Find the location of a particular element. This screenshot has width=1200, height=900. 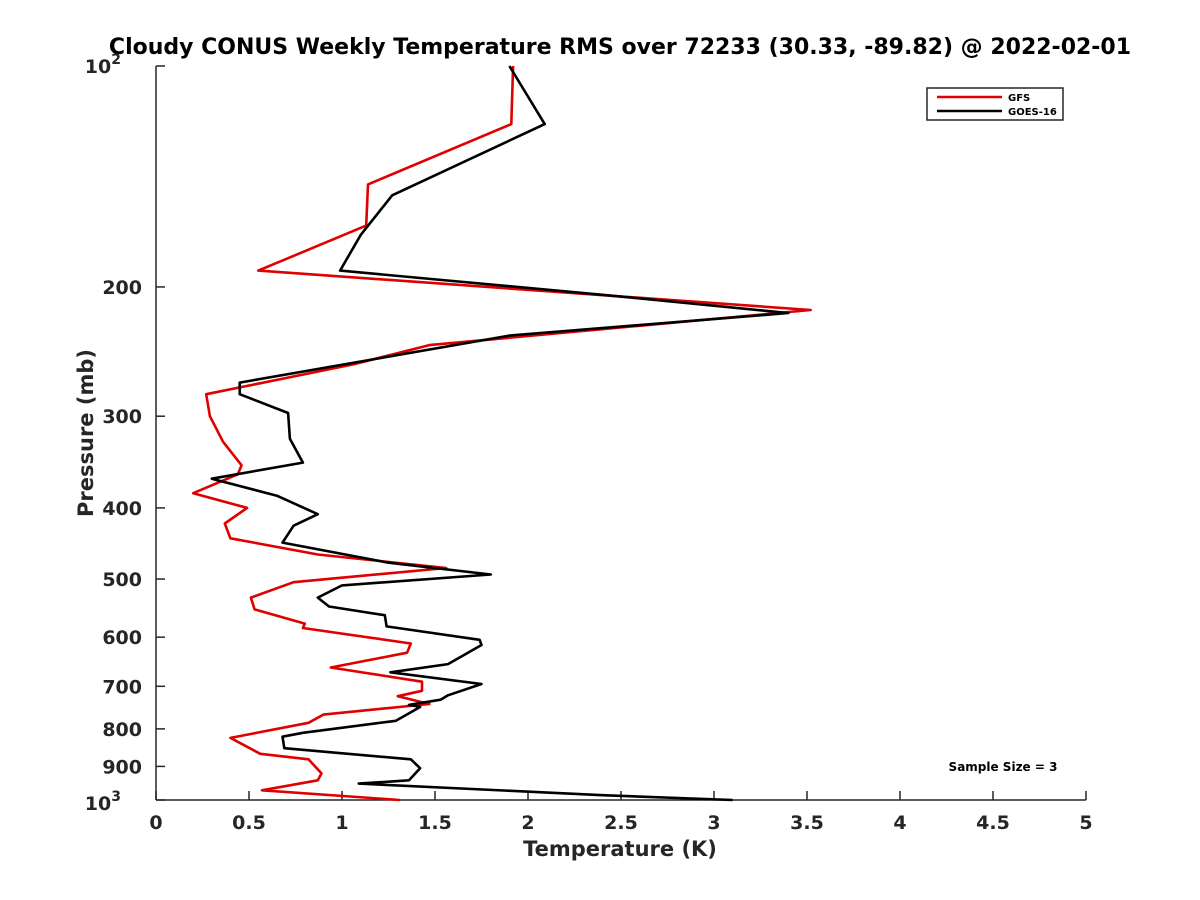

legend: GFS GOES-16 is located at coordinates (995, 104).